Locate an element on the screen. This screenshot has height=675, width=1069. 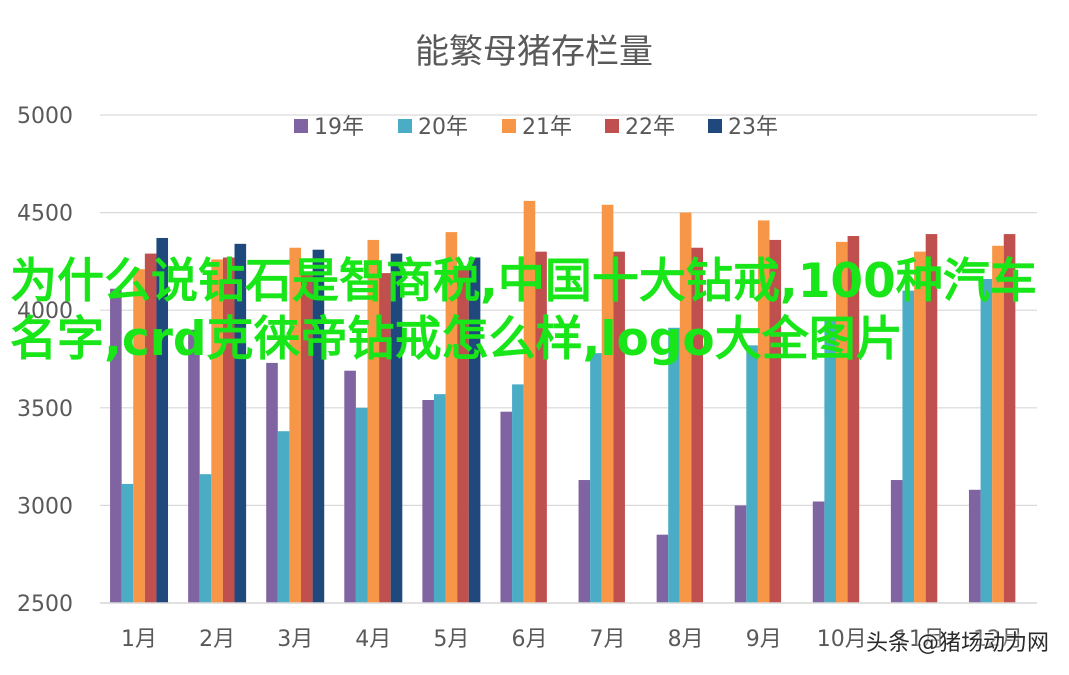
x-tick-label: 11月 is located at coordinates (920, 639).